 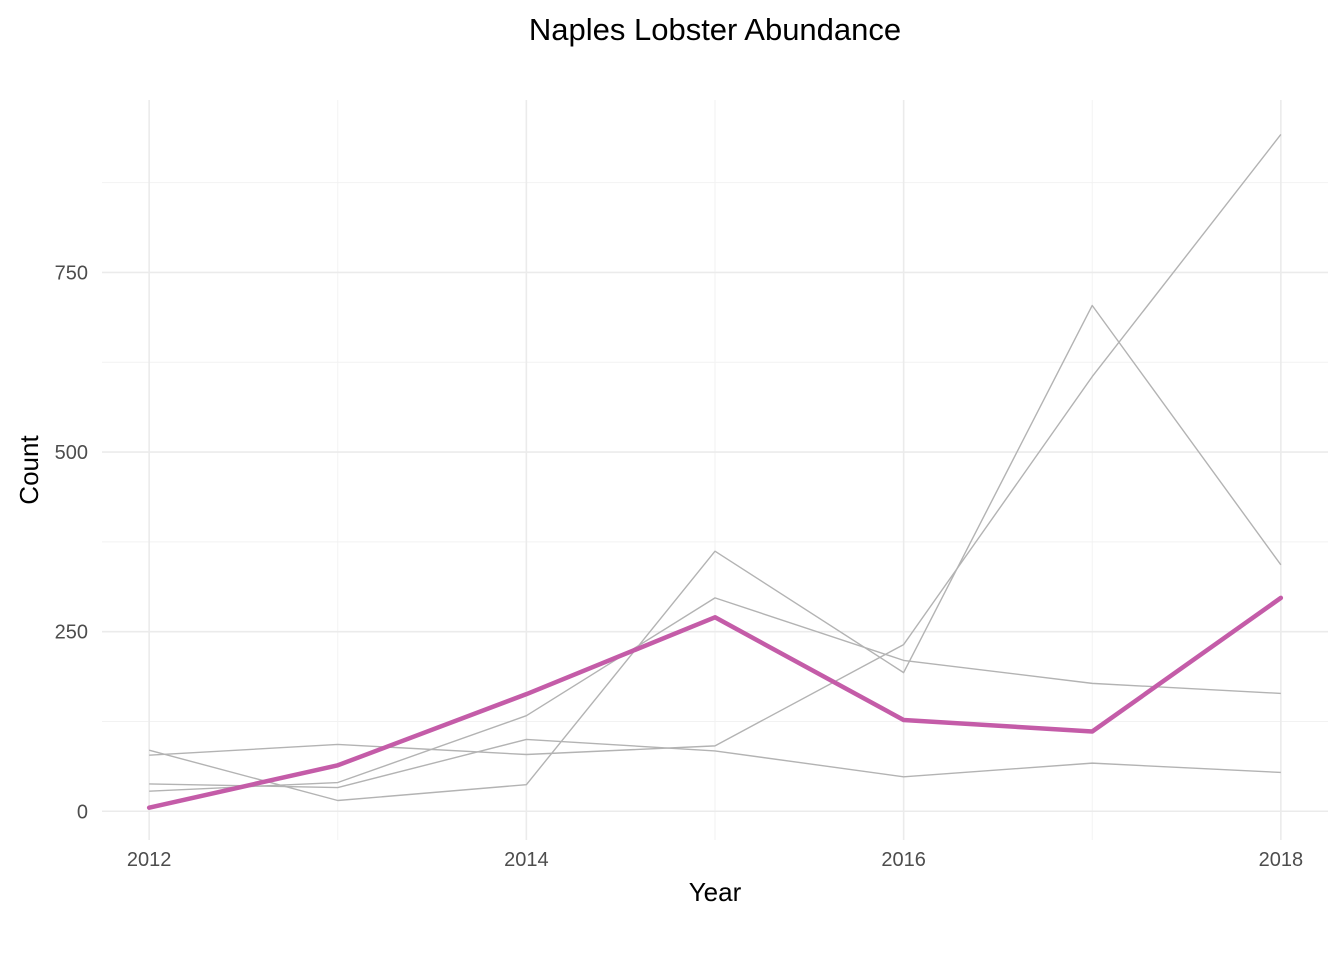 I want to click on y-axis-title: Count, so click(x=29, y=470).